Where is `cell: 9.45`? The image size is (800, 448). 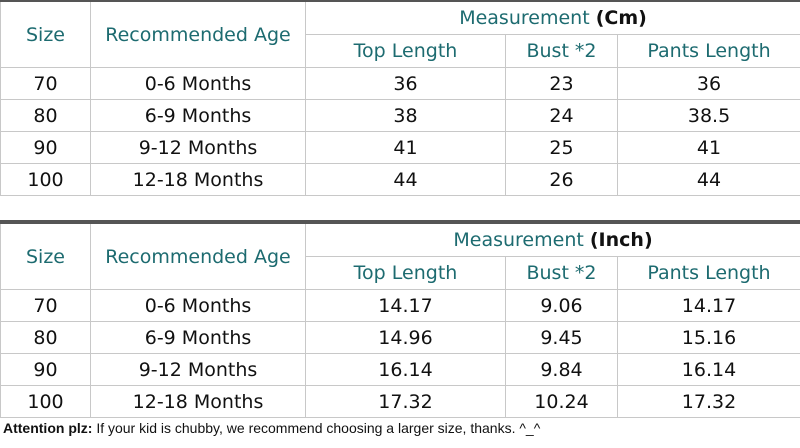 cell: 9.45 is located at coordinates (561, 337).